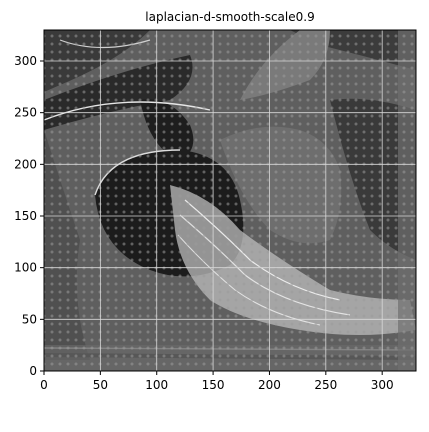 The width and height of the screenshot is (429, 432). I want to click on x-tick-label: 100, so click(156, 385).